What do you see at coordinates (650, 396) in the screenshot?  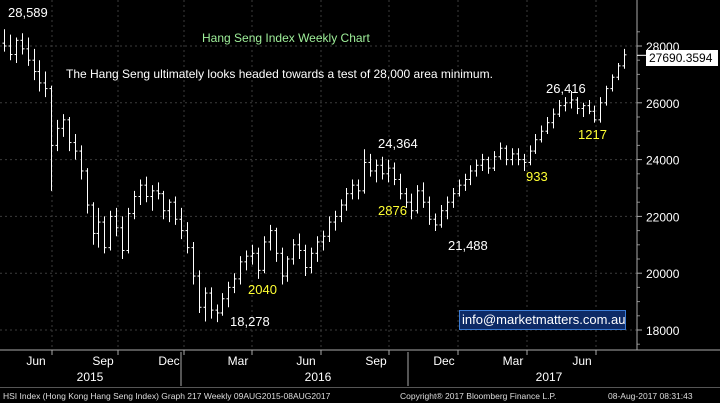 I see `footer-timestamp: 08-Aug-2017 08:31:43` at bounding box center [650, 396].